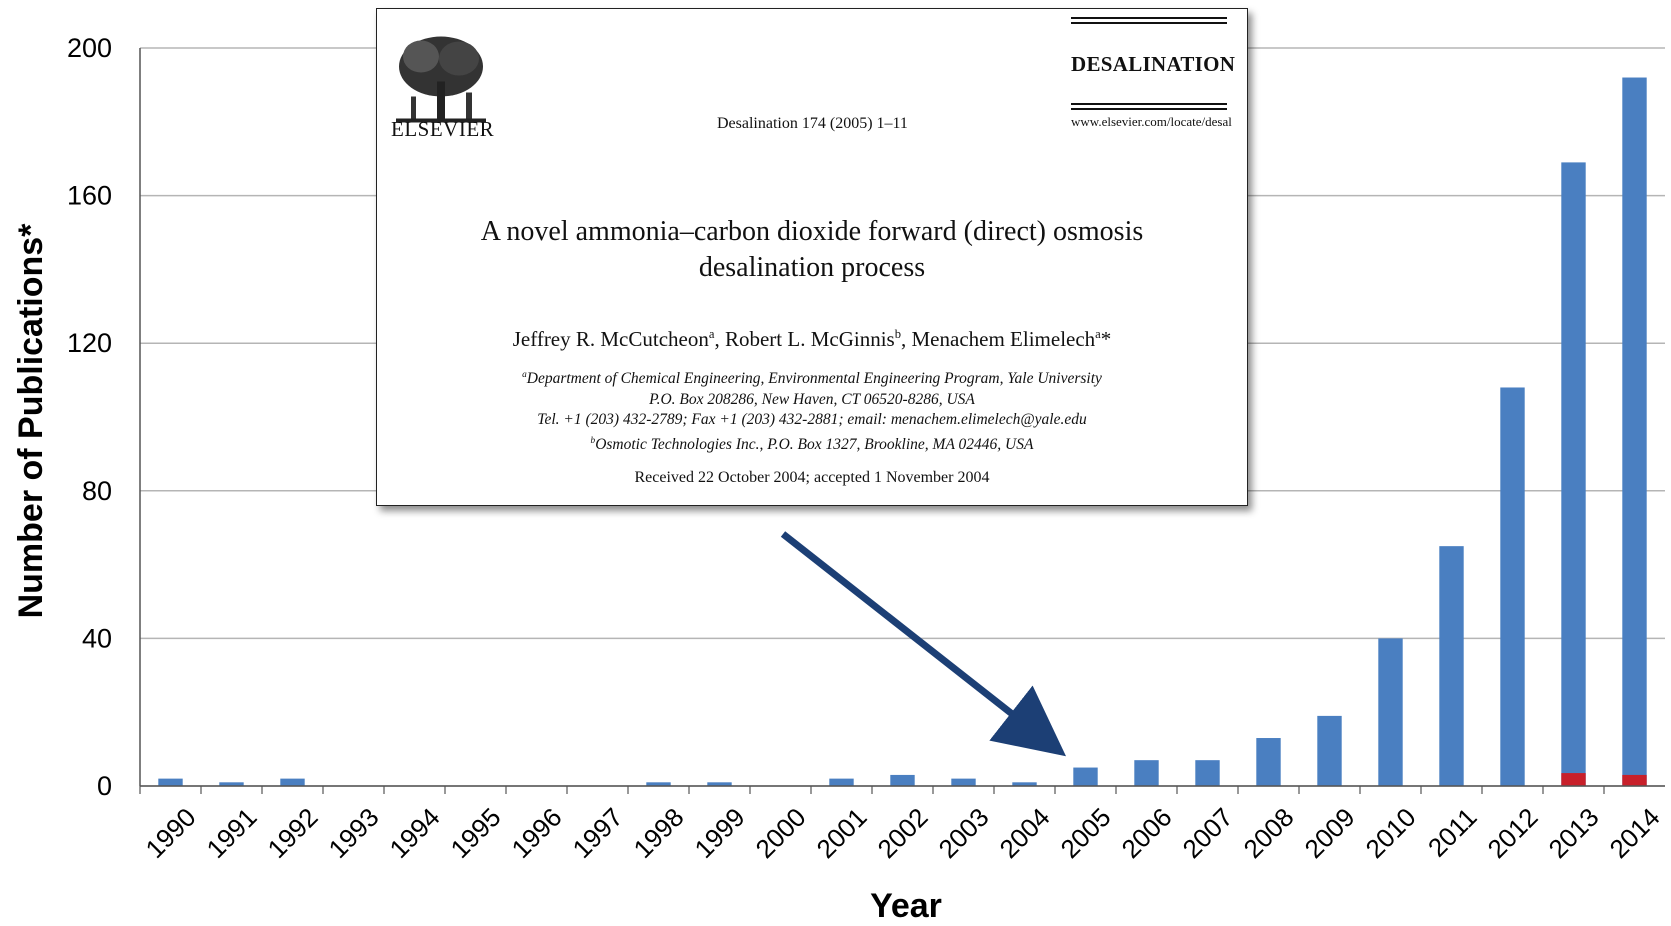  Describe the element at coordinates (658, 833) in the screenshot. I see `x-tick-label: 1998` at that location.